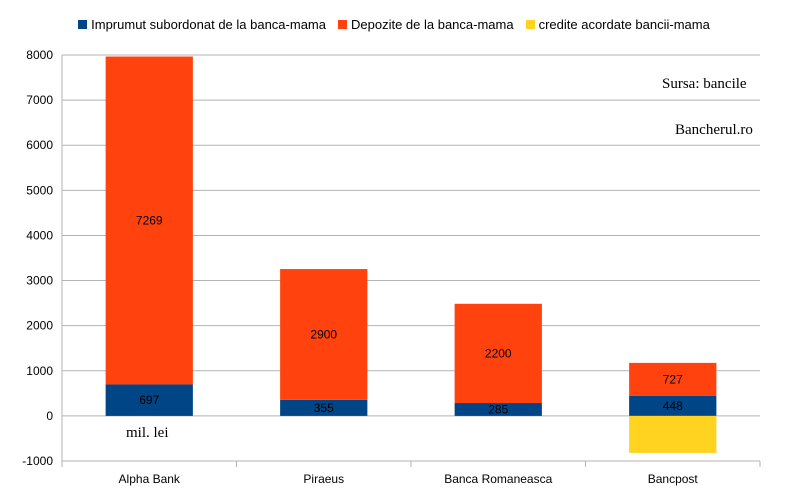 This screenshot has width=788, height=503. Describe the element at coordinates (39, 190) in the screenshot. I see `y-tick-label: 5000` at that location.